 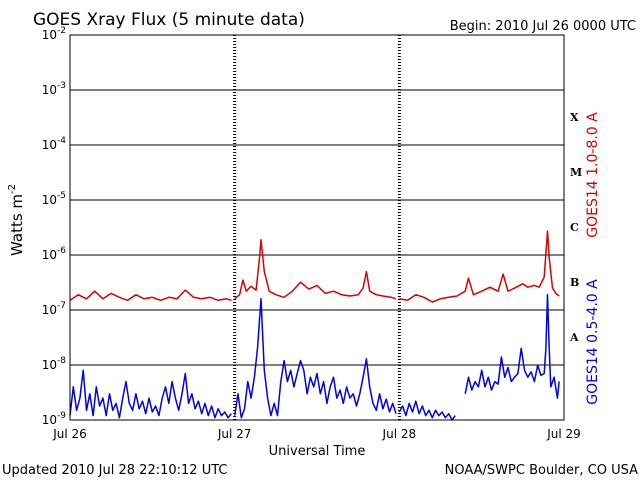 I want to click on flare-class-A: A, so click(x=574, y=337).